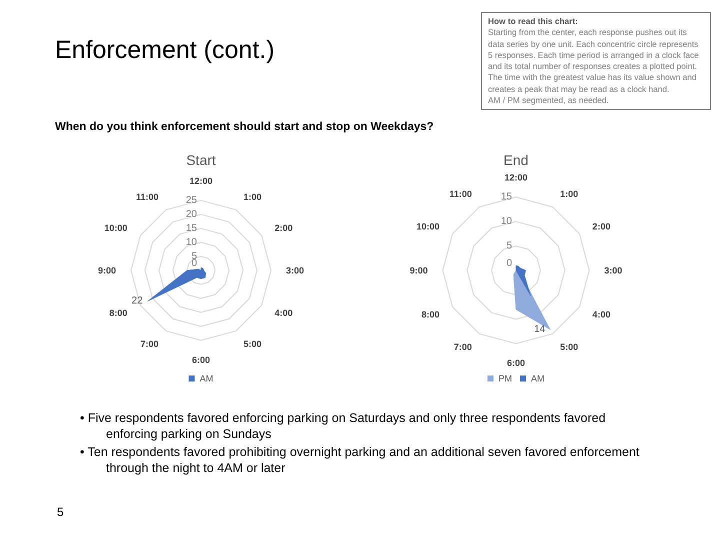 Image resolution: width=720 pixels, height=540 pixels. I want to click on text: Enforcement (cont.), so click(165, 50).